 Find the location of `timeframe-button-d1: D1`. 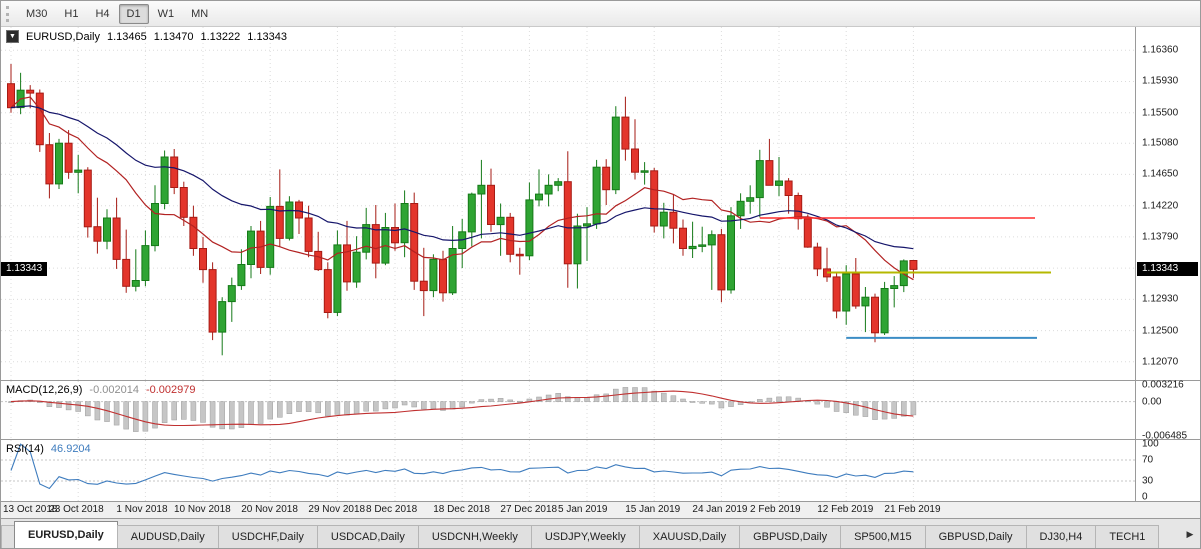

timeframe-button-d1: D1 is located at coordinates (133, 13).